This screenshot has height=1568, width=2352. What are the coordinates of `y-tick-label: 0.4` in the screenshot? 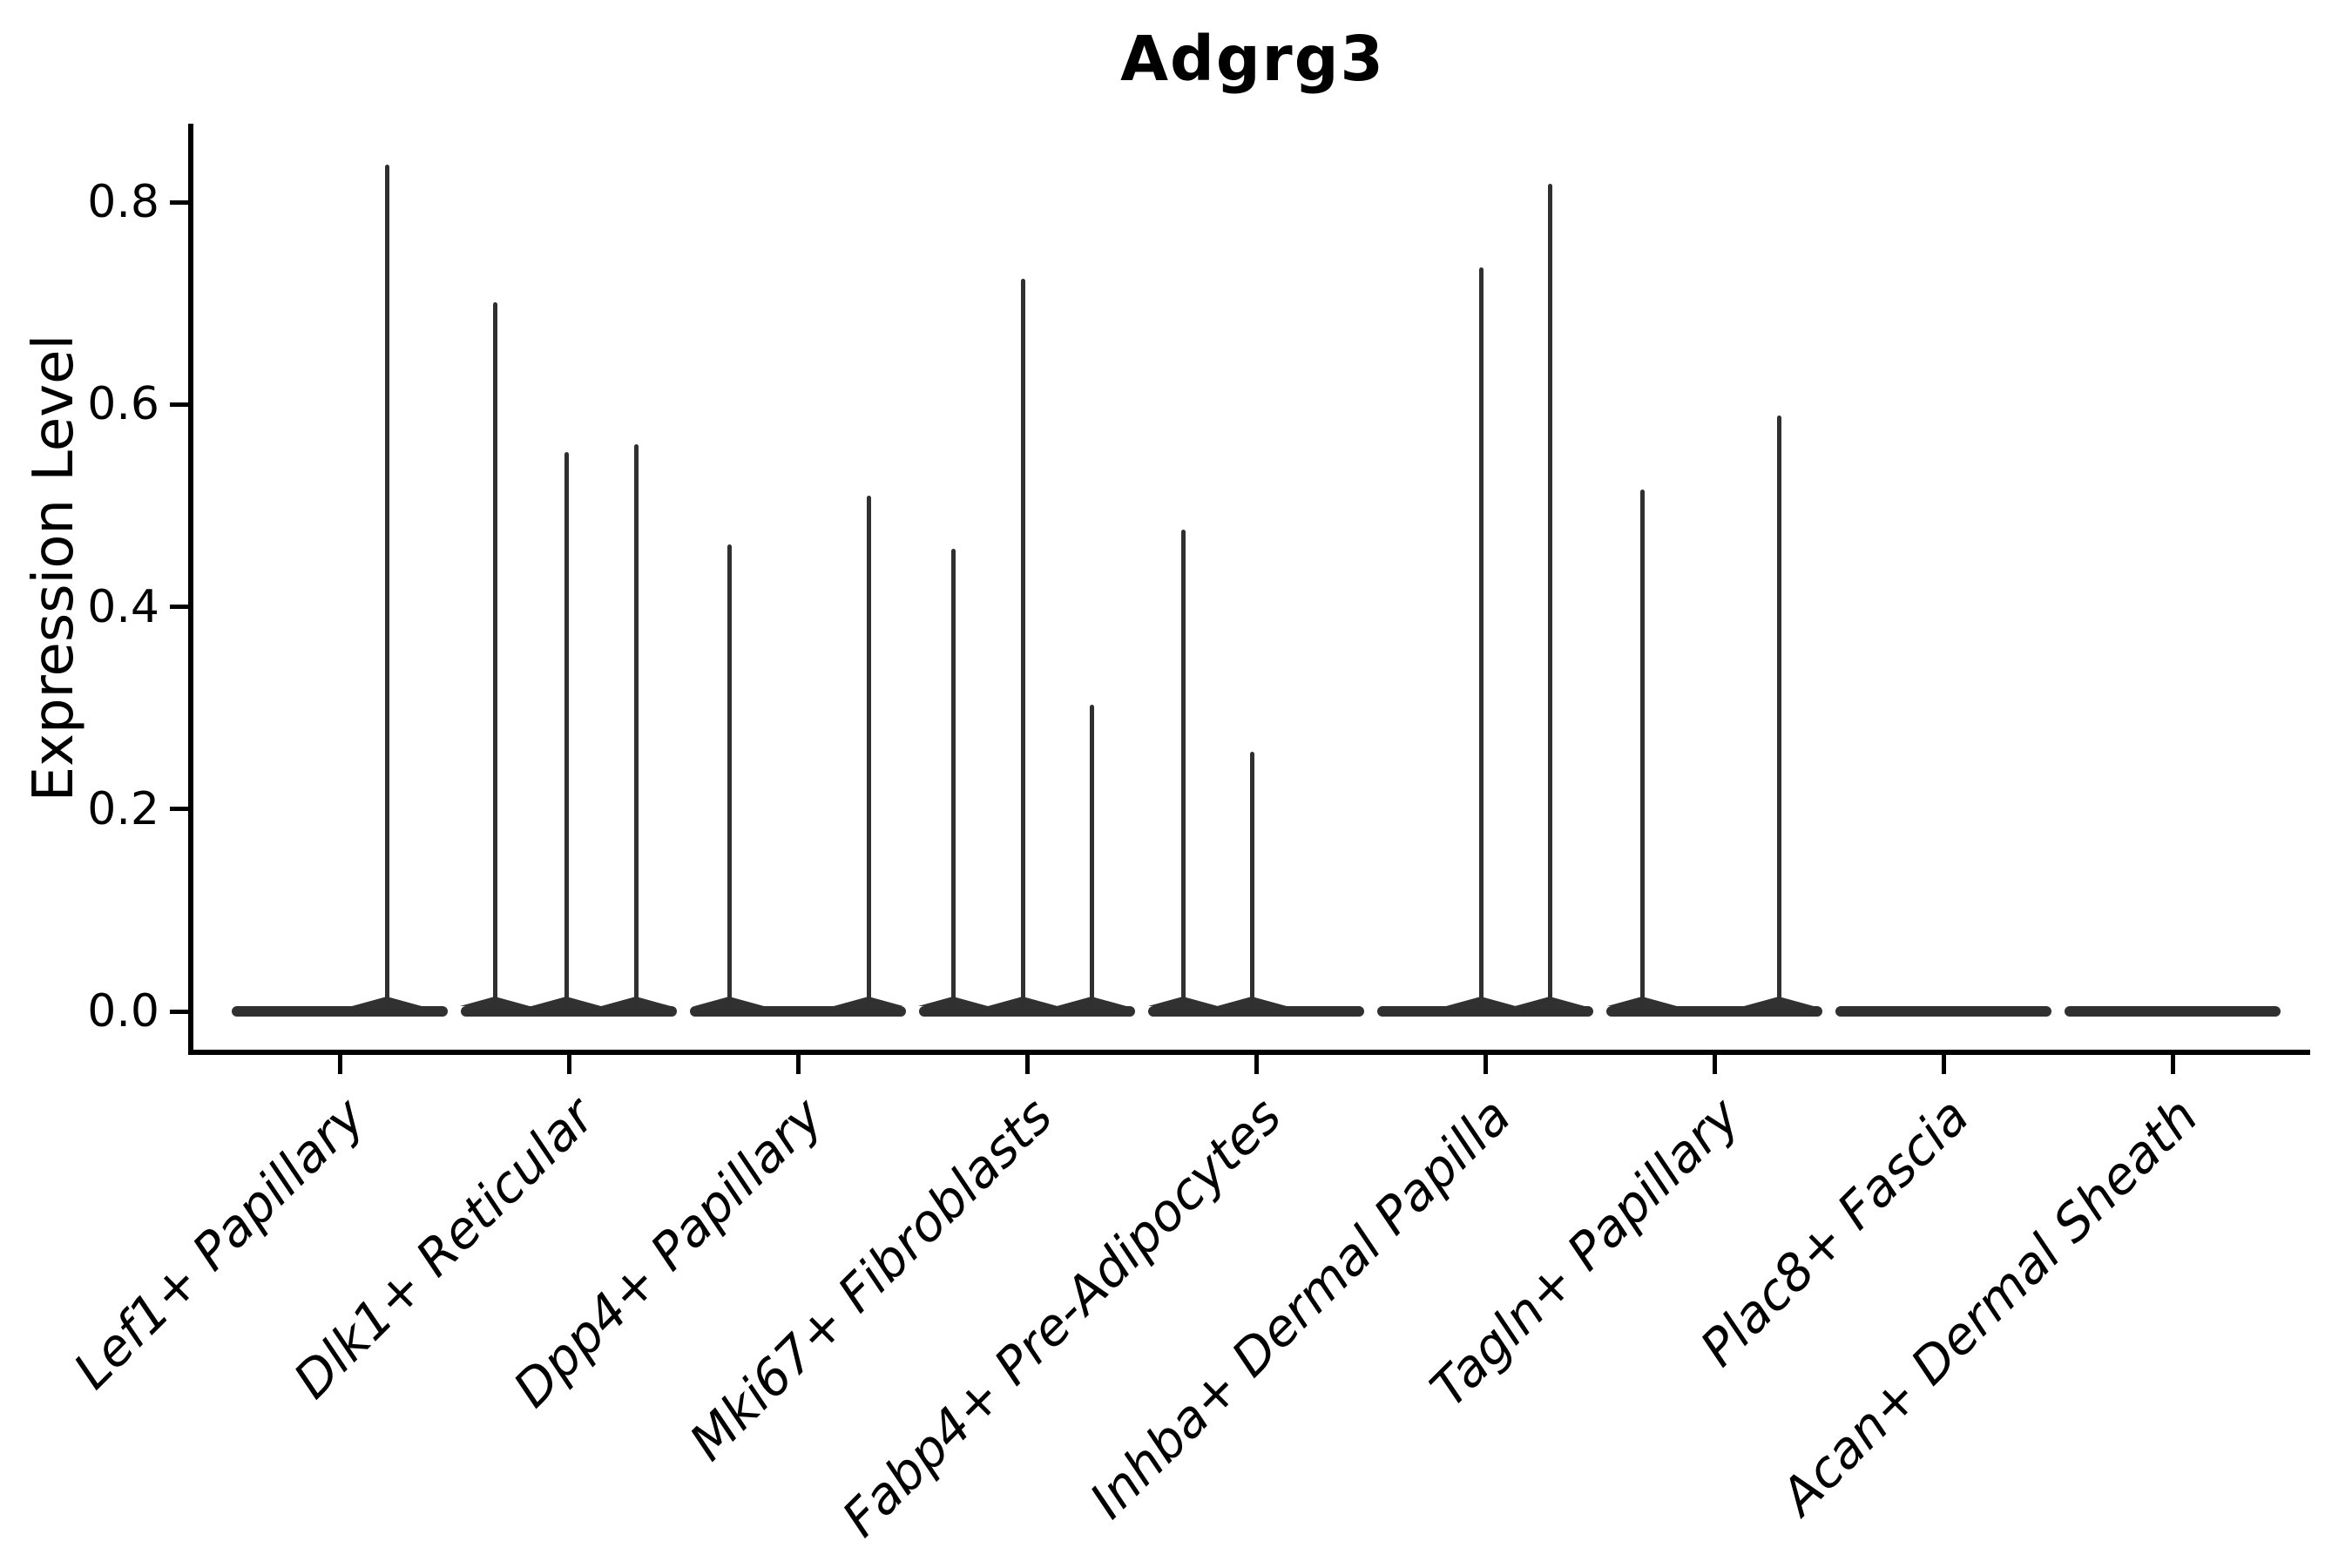 It's located at (123, 606).